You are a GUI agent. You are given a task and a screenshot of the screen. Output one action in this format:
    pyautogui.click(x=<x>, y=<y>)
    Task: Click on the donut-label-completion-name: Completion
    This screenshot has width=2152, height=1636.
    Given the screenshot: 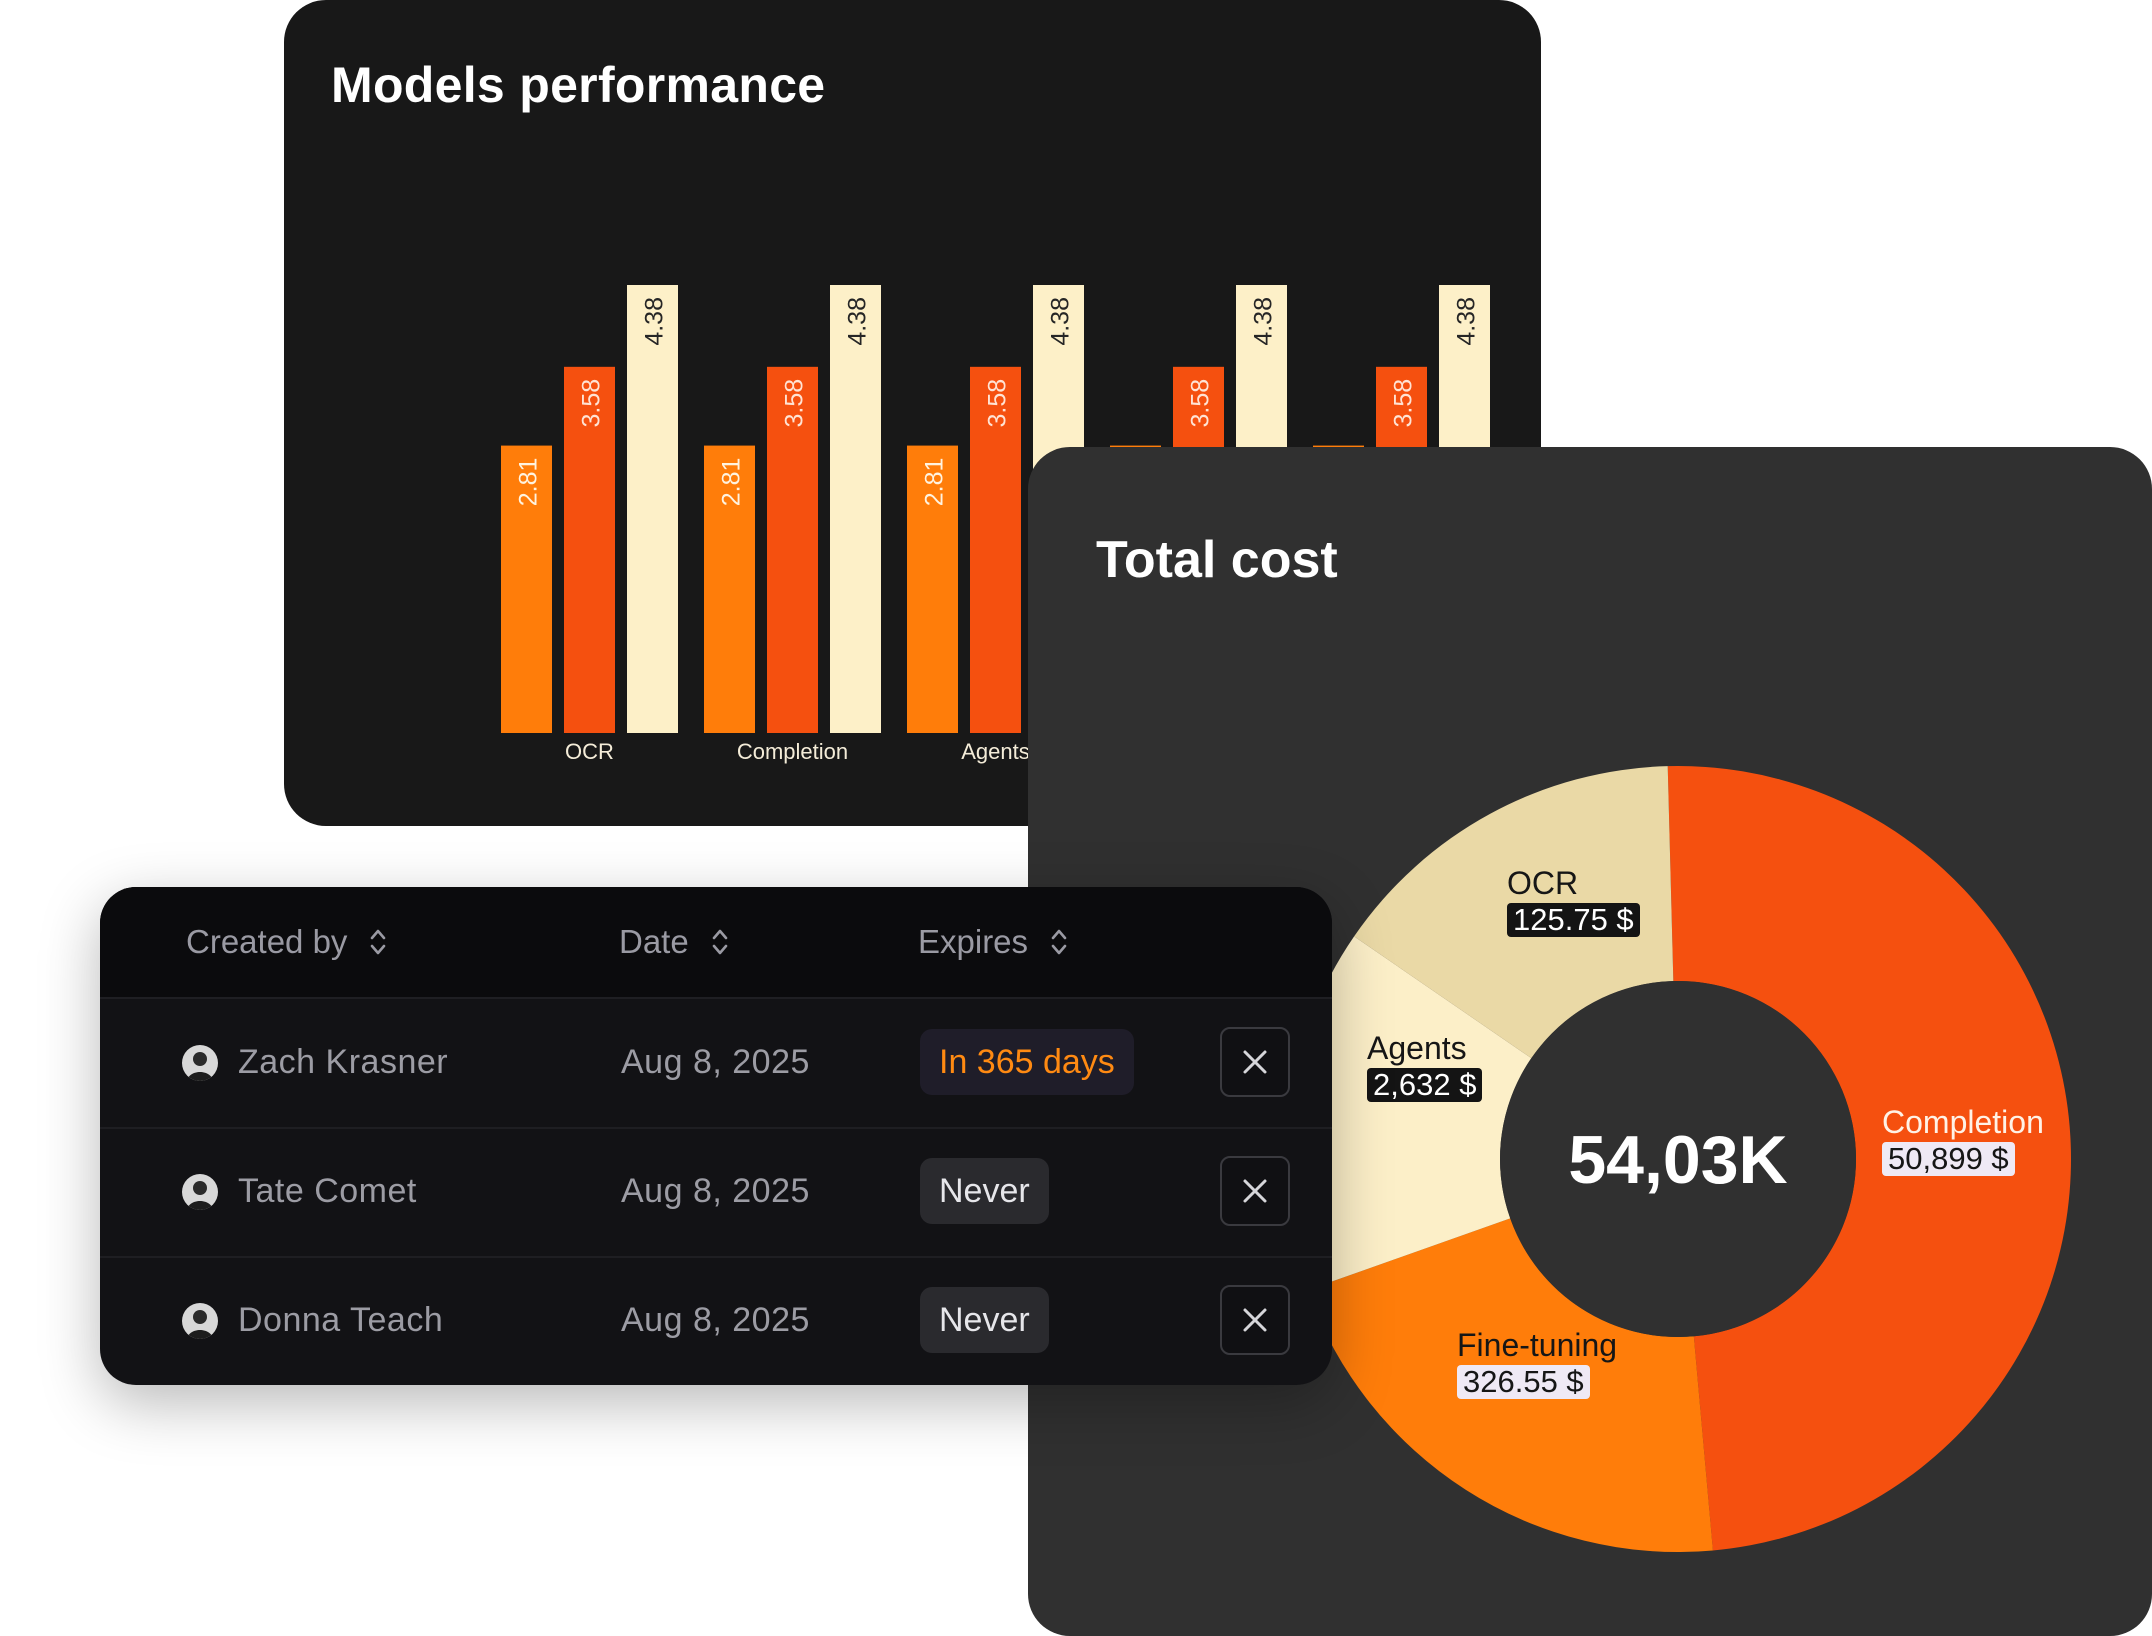 What is the action you would take?
    pyautogui.click(x=1963, y=1122)
    